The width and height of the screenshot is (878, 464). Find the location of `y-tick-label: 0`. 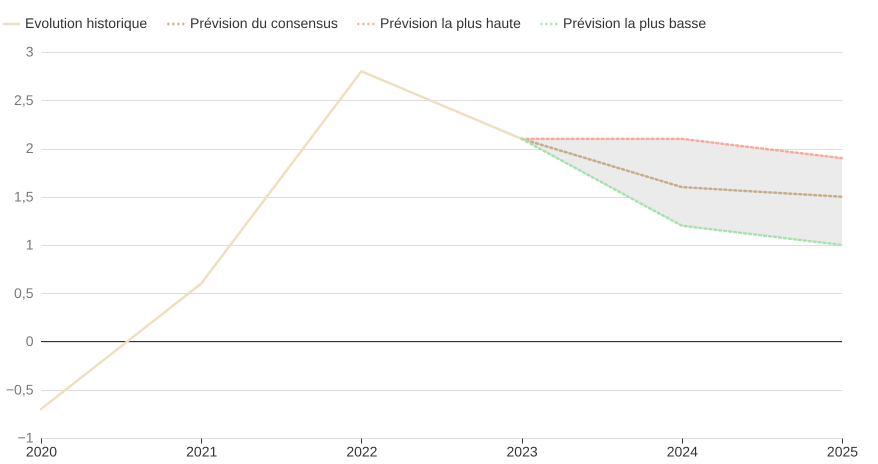

y-tick-label: 0 is located at coordinates (30, 341).